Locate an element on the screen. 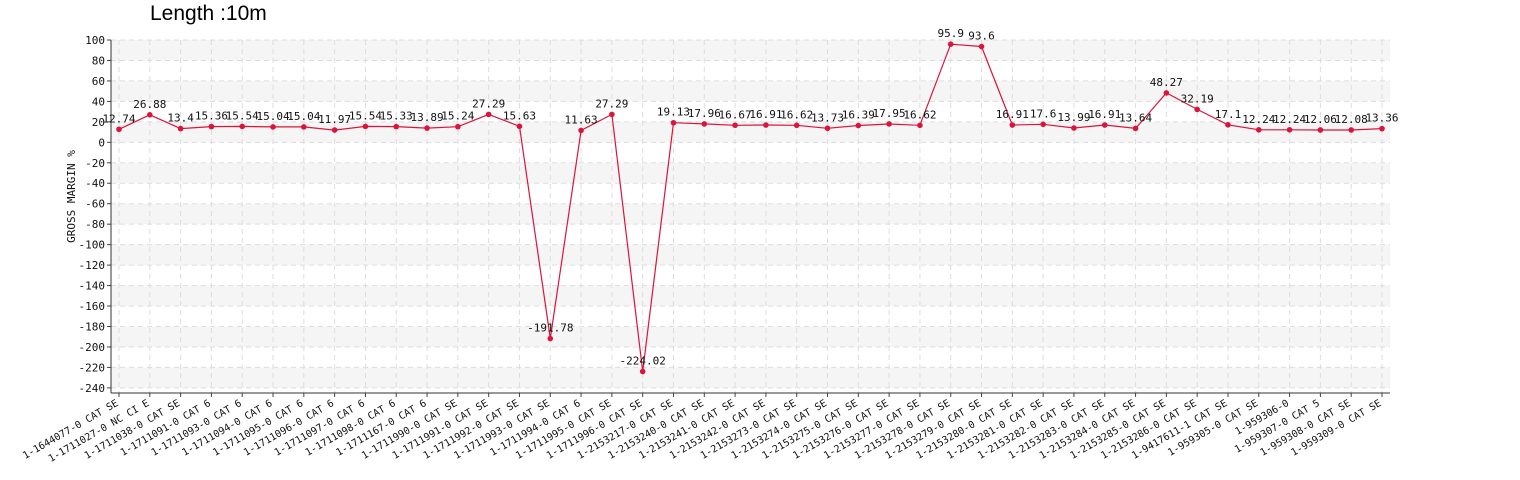  y-tick-label: -220 is located at coordinates (92, 367).